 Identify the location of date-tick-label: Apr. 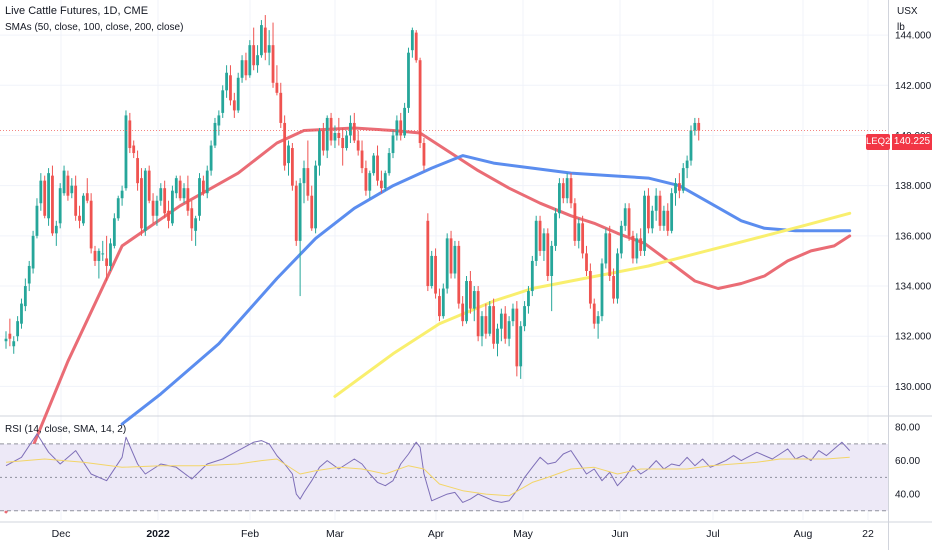
(436, 534).